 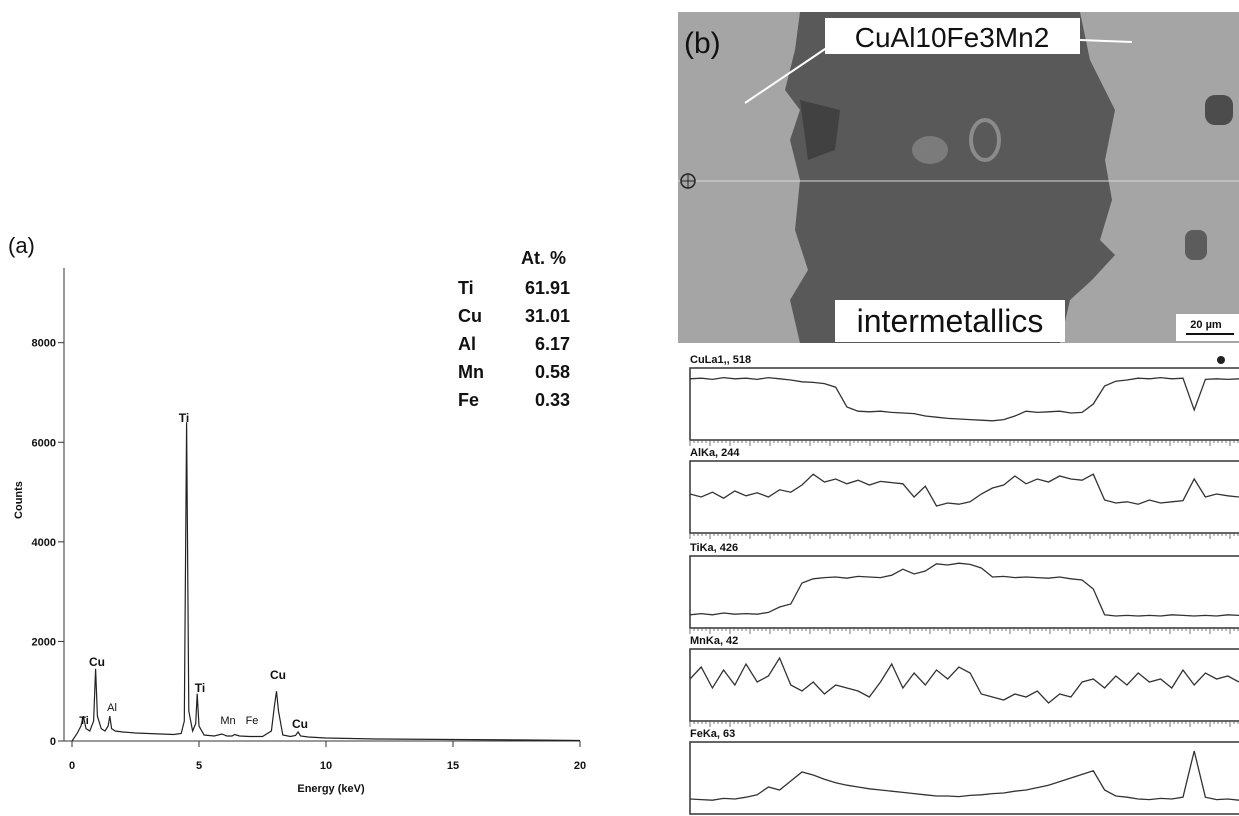 What do you see at coordinates (466, 288) in the screenshot?
I see `table-element: Ti` at bounding box center [466, 288].